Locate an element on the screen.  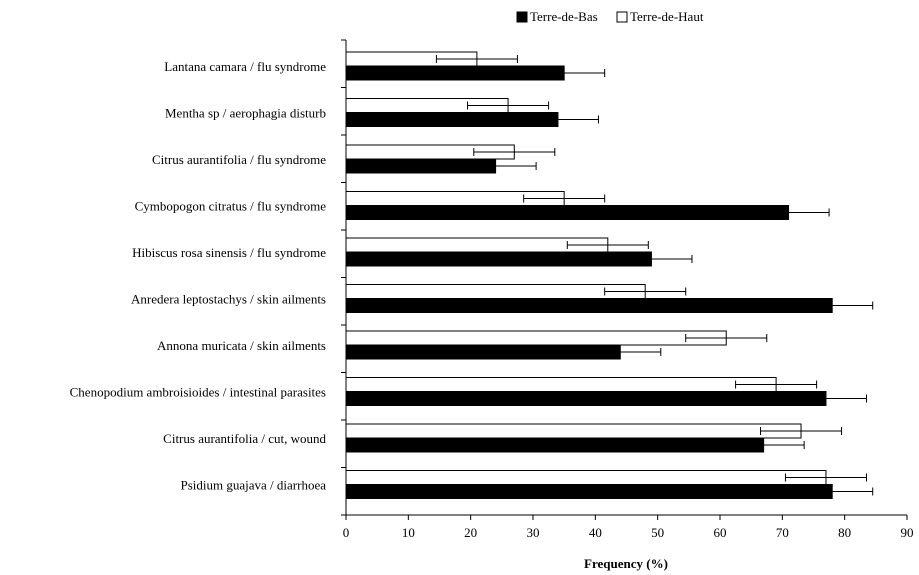
x-tick-label-0: 0 is located at coordinates (346, 532).